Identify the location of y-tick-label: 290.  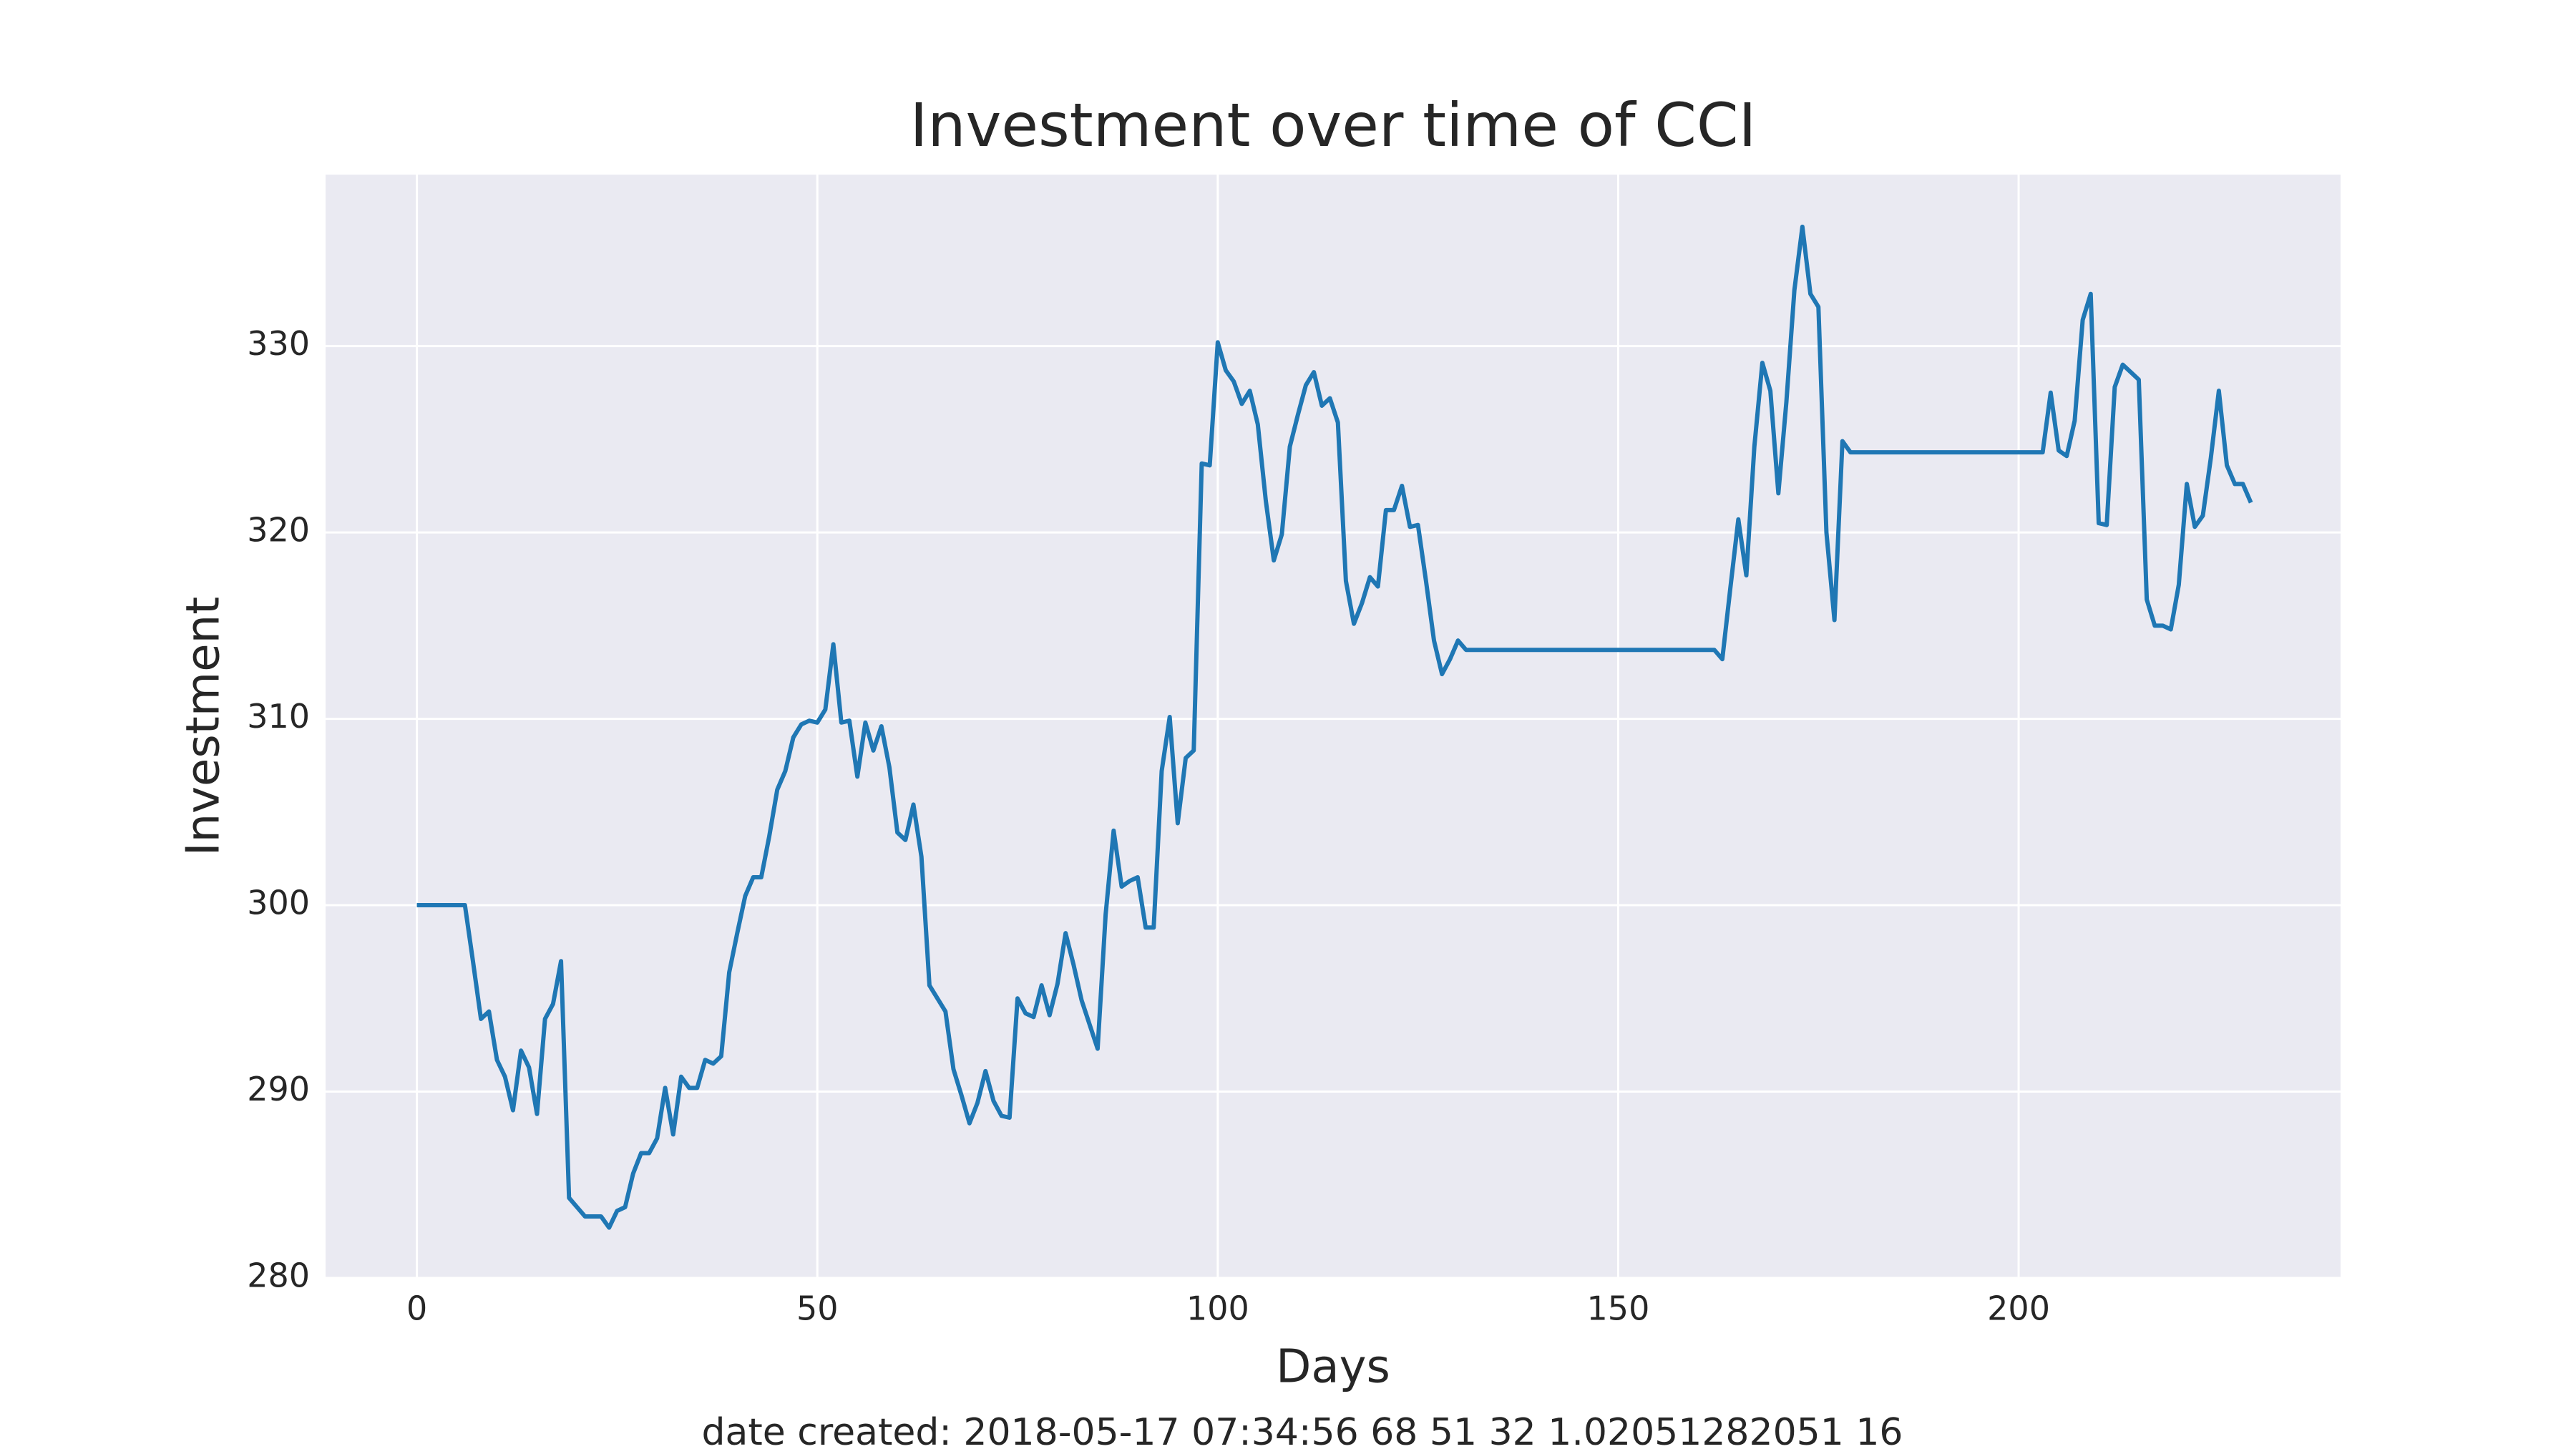
(278, 1089).